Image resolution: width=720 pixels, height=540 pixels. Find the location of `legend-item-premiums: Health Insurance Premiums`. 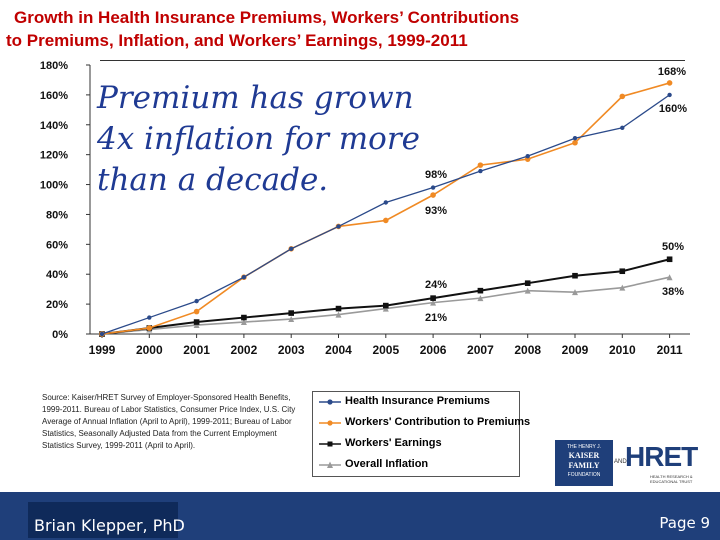

legend-item-premiums: Health Insurance Premiums is located at coordinates (416, 402).